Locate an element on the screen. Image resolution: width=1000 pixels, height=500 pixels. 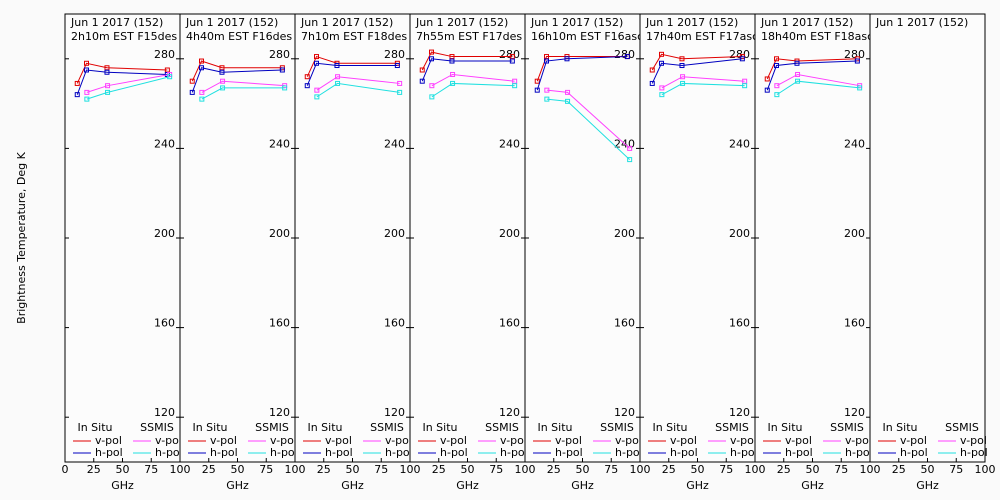
titles: Jun 1 2017 (152)2h10m EST F15des is located at coordinates (123, 29).